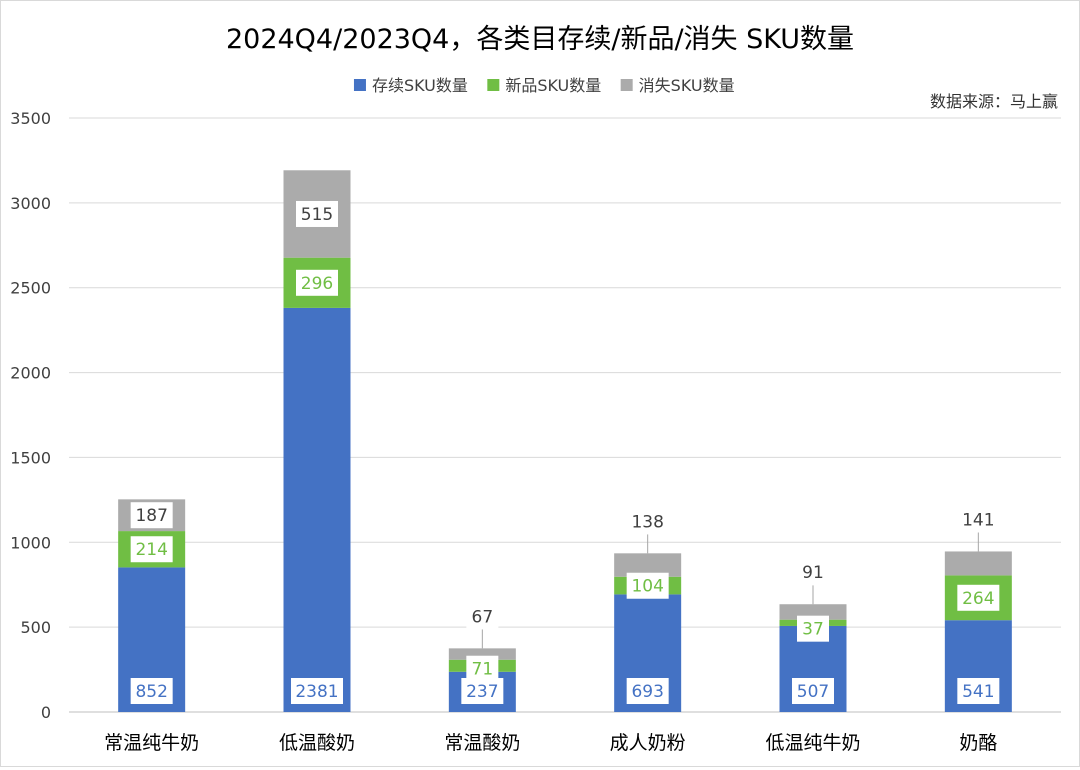 The image size is (1080, 770). I want to click on data-label: 37, so click(813, 630).